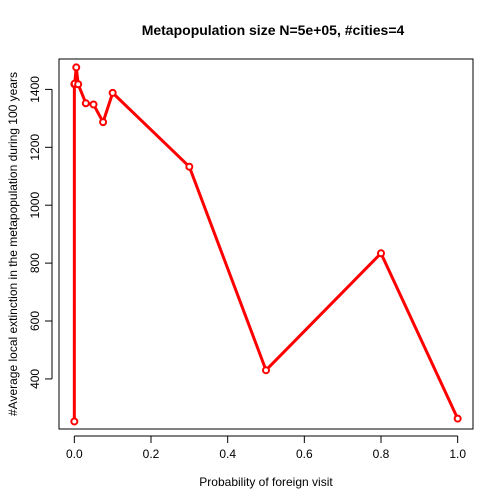 This screenshot has height=504, width=504. What do you see at coordinates (273, 30) in the screenshot?
I see `chart-title: Metapopulation size N=5e+05, #cities=4` at bounding box center [273, 30].